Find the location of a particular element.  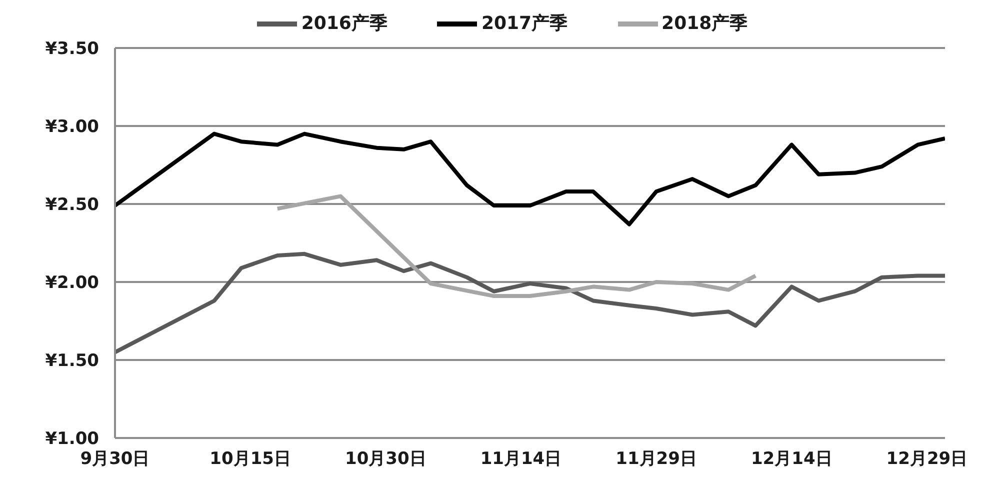

y-tick-label: ¥3.50 is located at coordinates (72, 49).